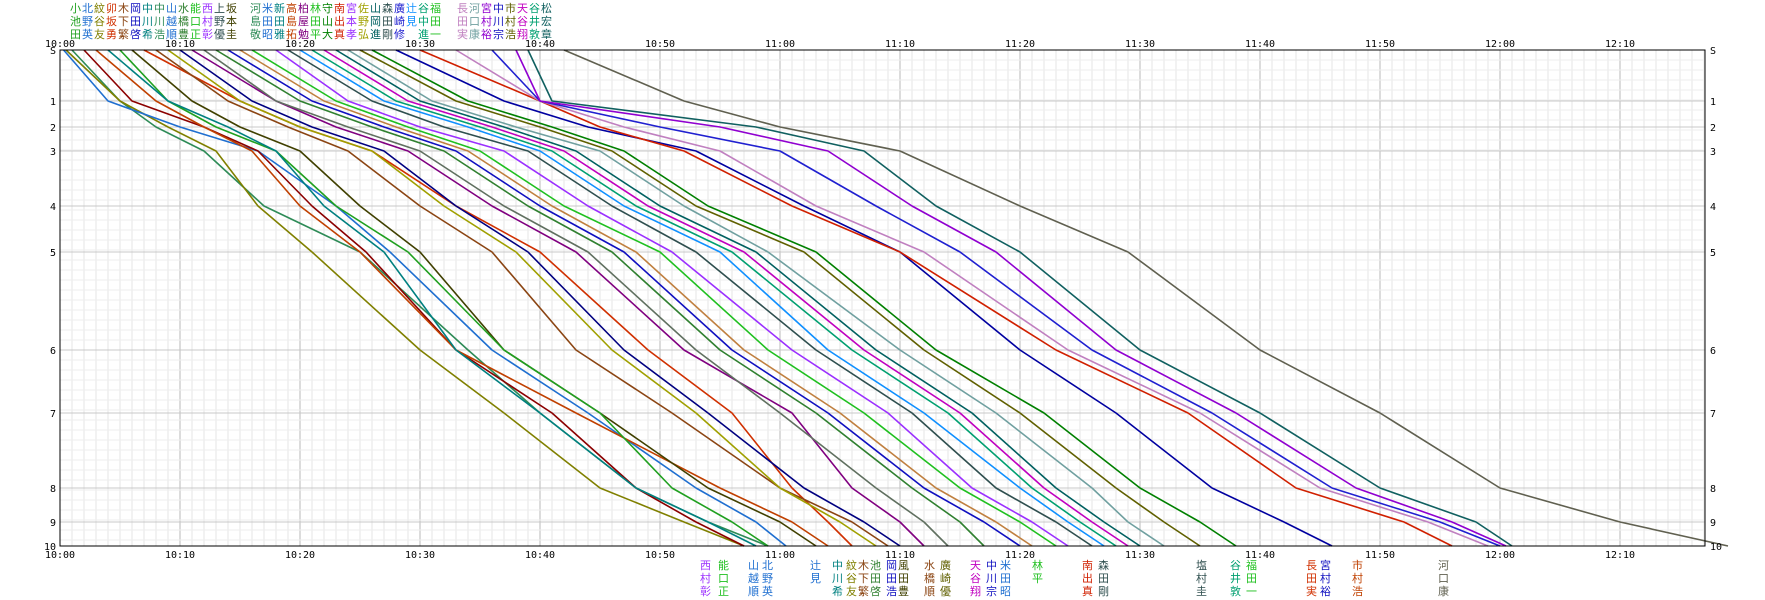 This screenshot has height=600, width=1765. What do you see at coordinates (705, 578) in the screenshot?
I see `runner-name-bottom: 西村彰` at bounding box center [705, 578].